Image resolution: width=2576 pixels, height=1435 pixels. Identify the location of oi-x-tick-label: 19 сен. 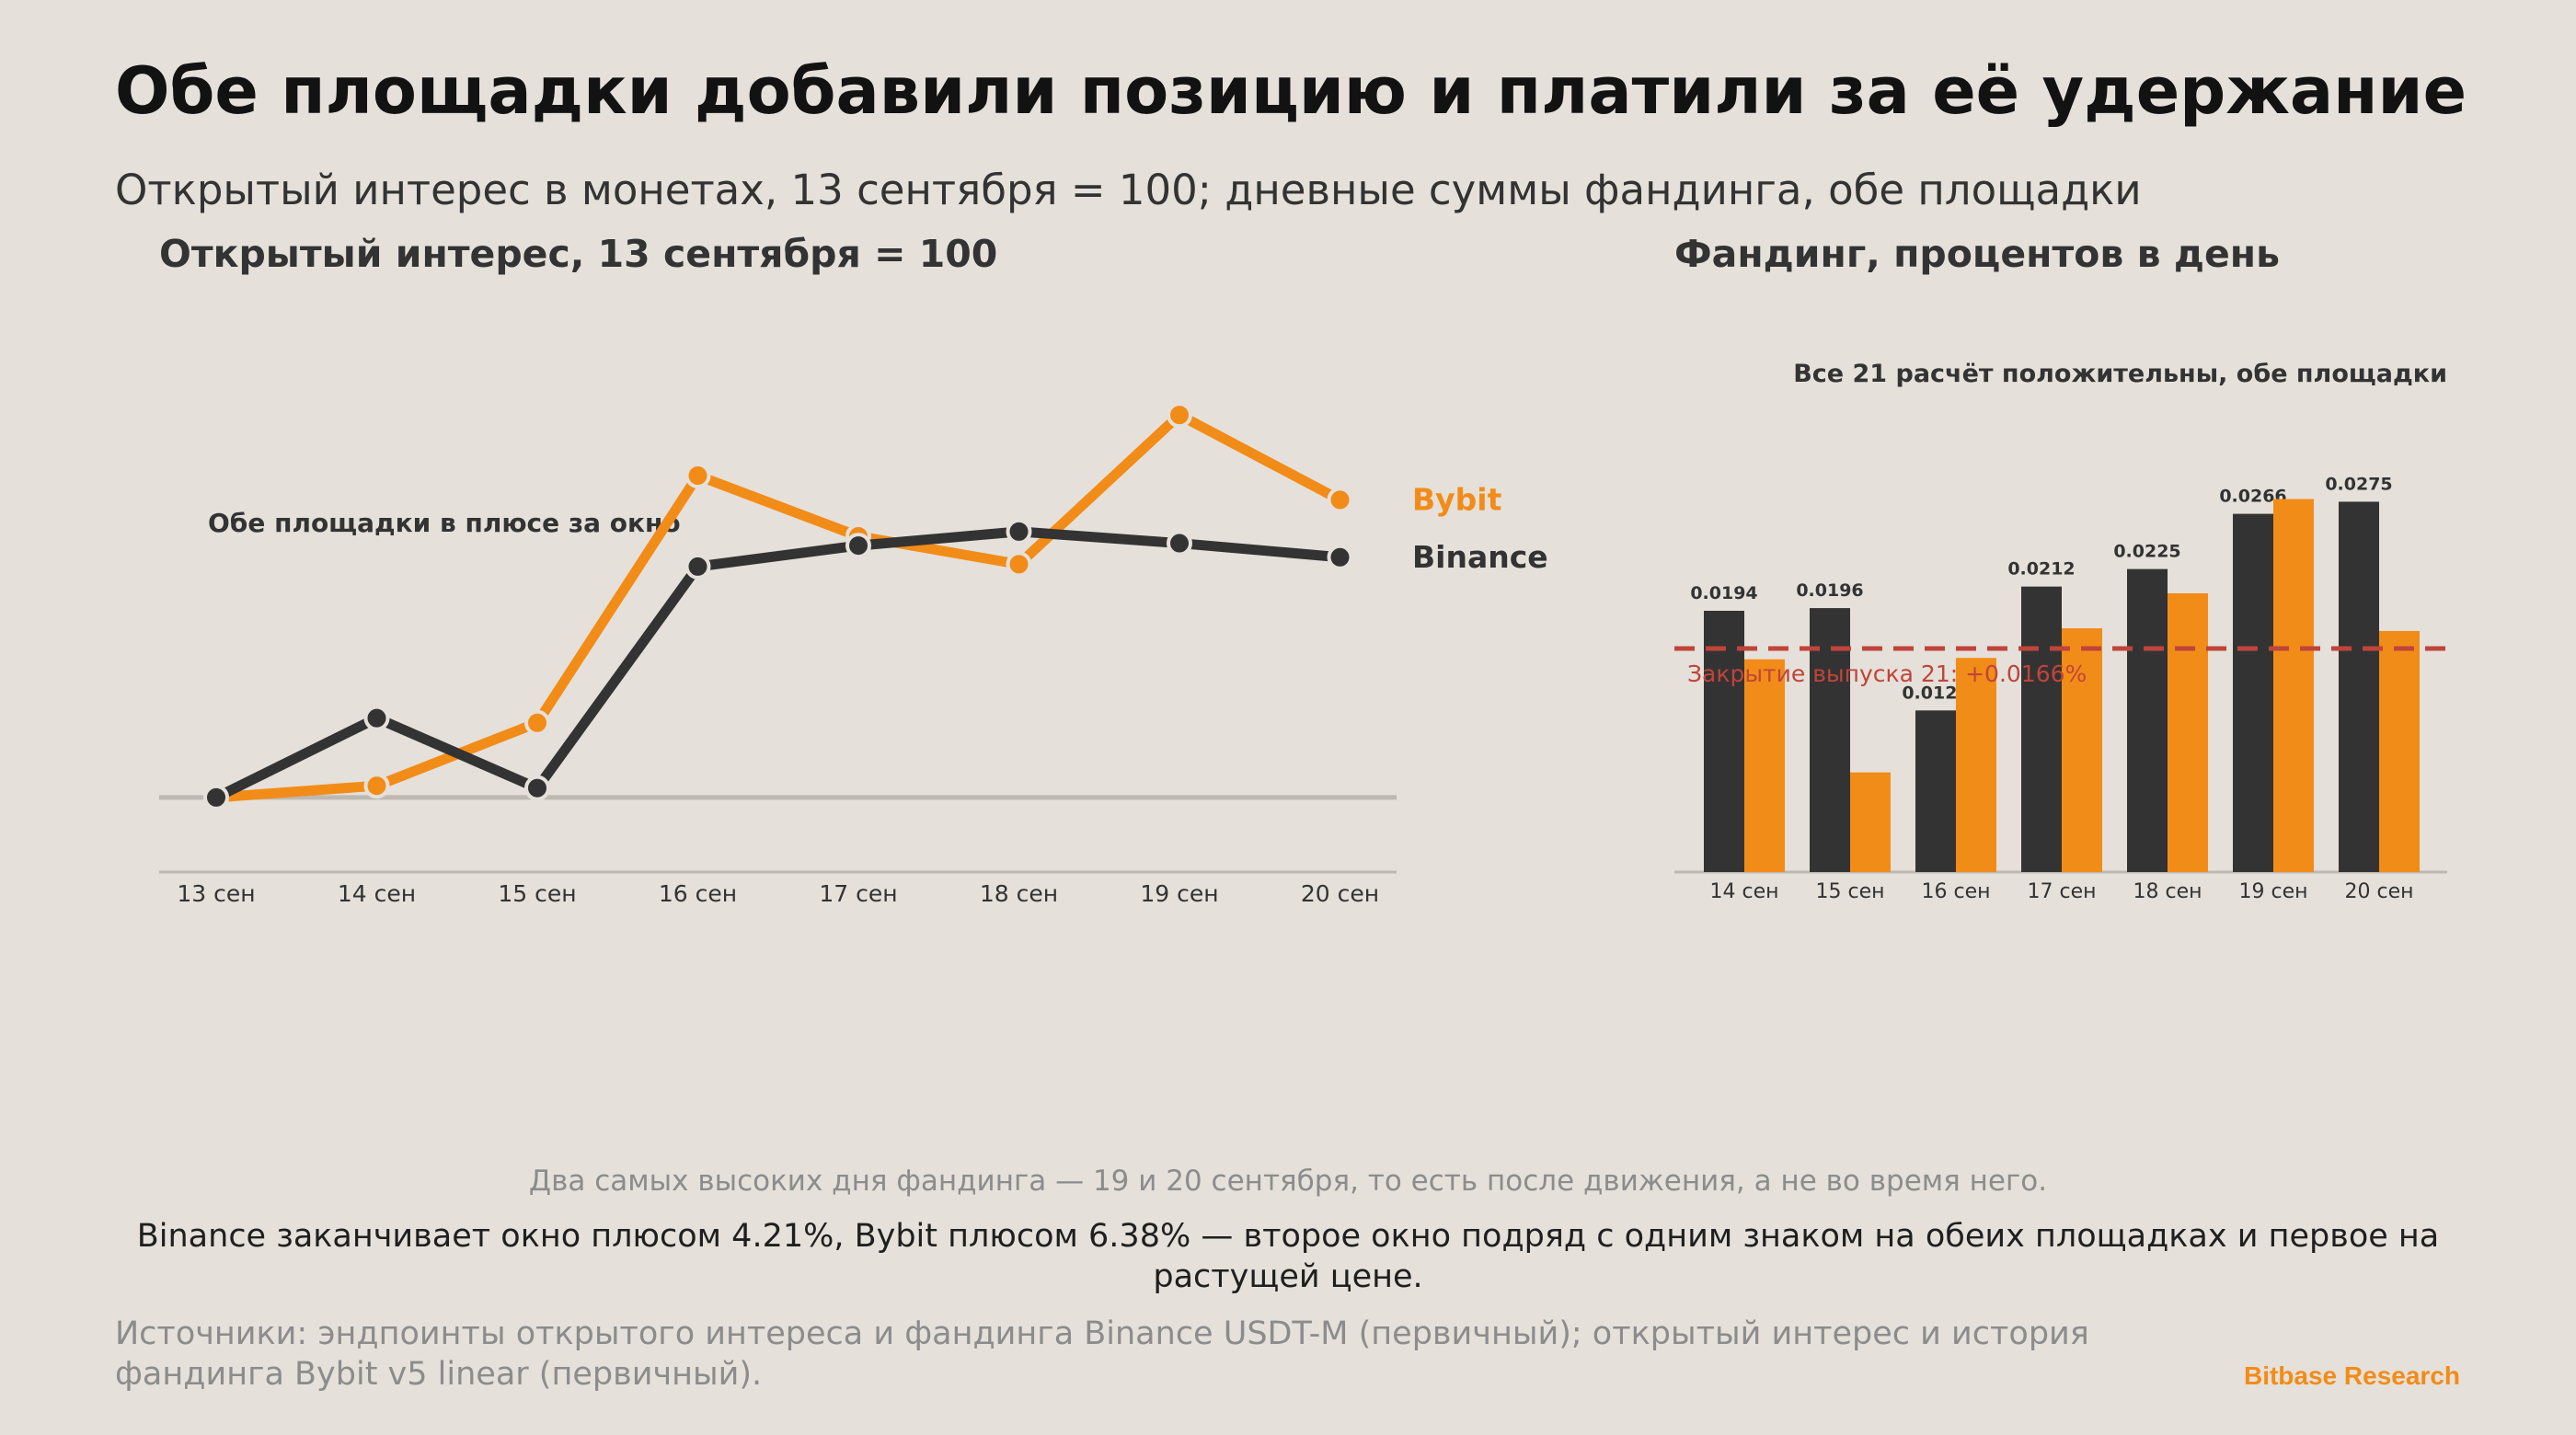
(1179, 893).